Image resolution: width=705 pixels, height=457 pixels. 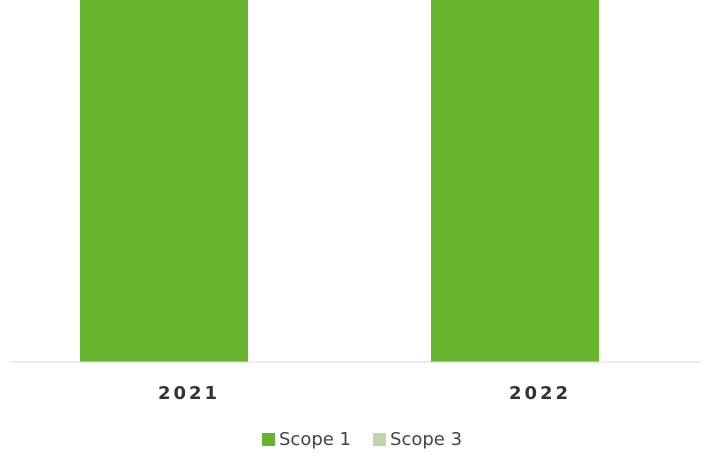 What do you see at coordinates (315, 439) in the screenshot?
I see `legend-label: Scope 1` at bounding box center [315, 439].